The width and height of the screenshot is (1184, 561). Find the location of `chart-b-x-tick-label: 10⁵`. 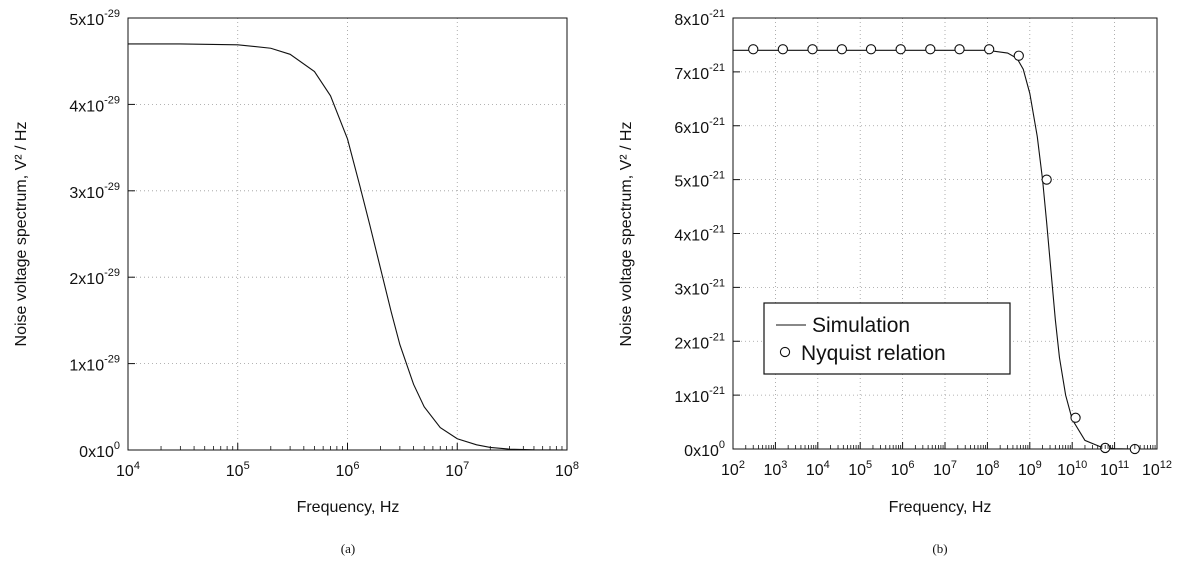

chart-b-x-tick-label: 10⁵ is located at coordinates (860, 469).